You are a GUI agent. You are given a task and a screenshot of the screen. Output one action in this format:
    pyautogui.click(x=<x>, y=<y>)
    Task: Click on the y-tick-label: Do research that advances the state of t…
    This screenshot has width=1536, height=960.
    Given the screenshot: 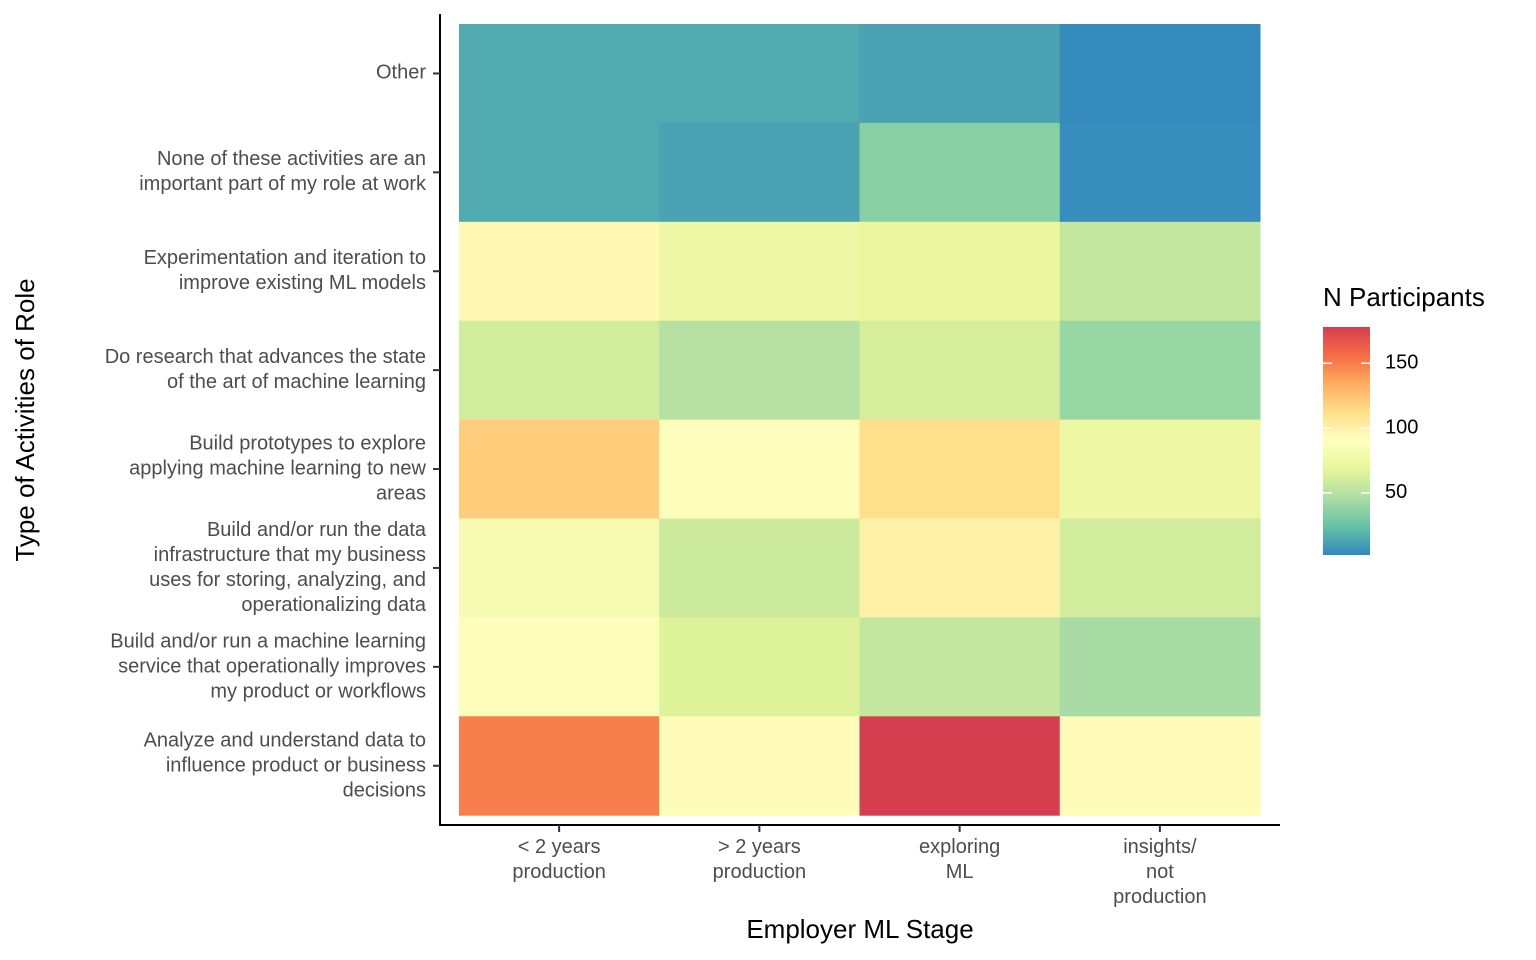 What is the action you would take?
    pyautogui.click(x=265, y=370)
    